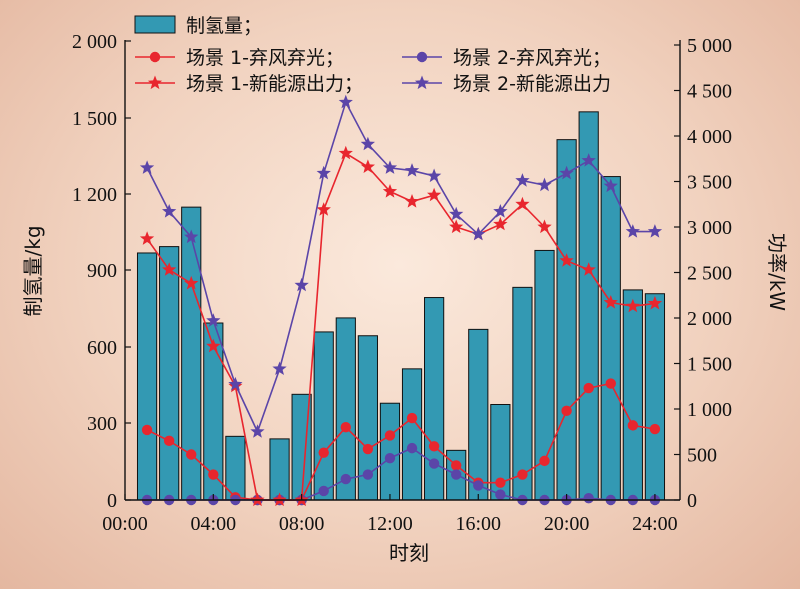  Describe the element at coordinates (478, 524) in the screenshot. I see `x-tick-label: 16:00` at that location.